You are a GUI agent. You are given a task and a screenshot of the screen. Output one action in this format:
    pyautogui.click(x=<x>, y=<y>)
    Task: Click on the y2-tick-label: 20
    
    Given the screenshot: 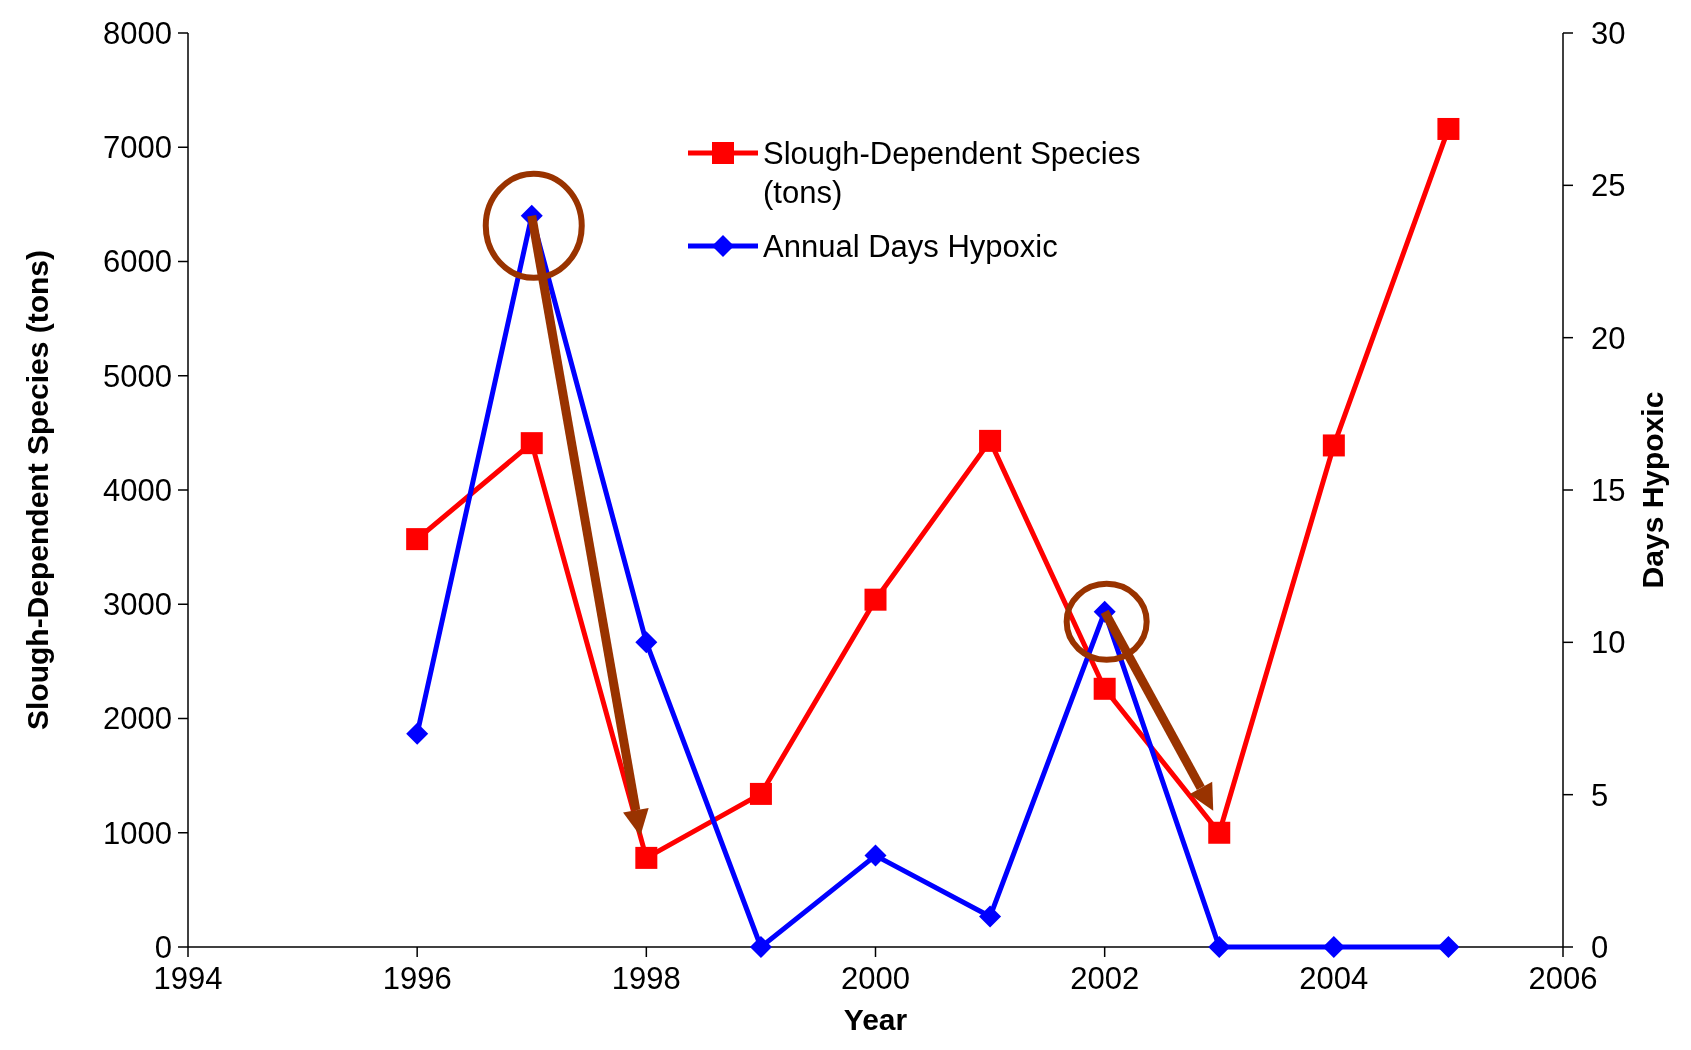 What is the action you would take?
    pyautogui.click(x=1608, y=338)
    